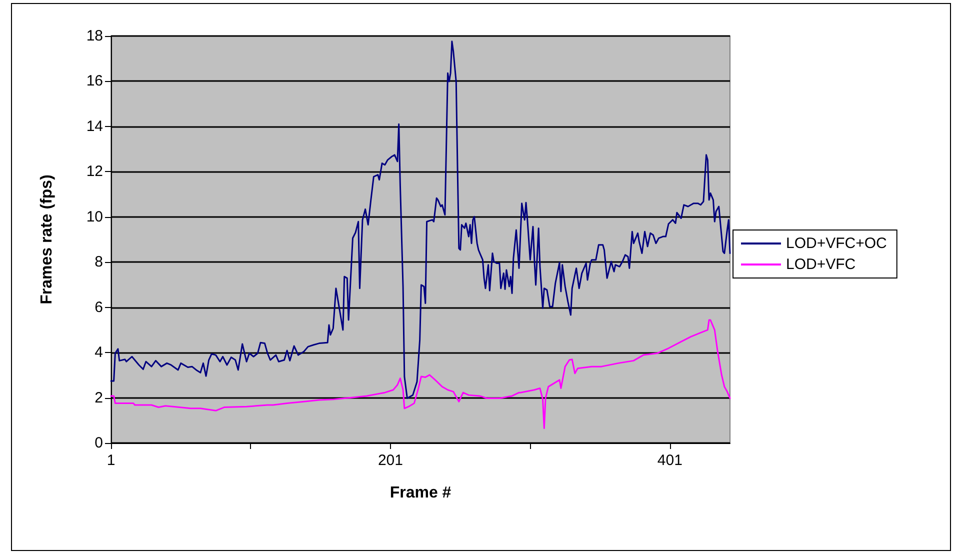 The image size is (953, 554). I want to click on y-tick-label: 2, so click(98, 397).